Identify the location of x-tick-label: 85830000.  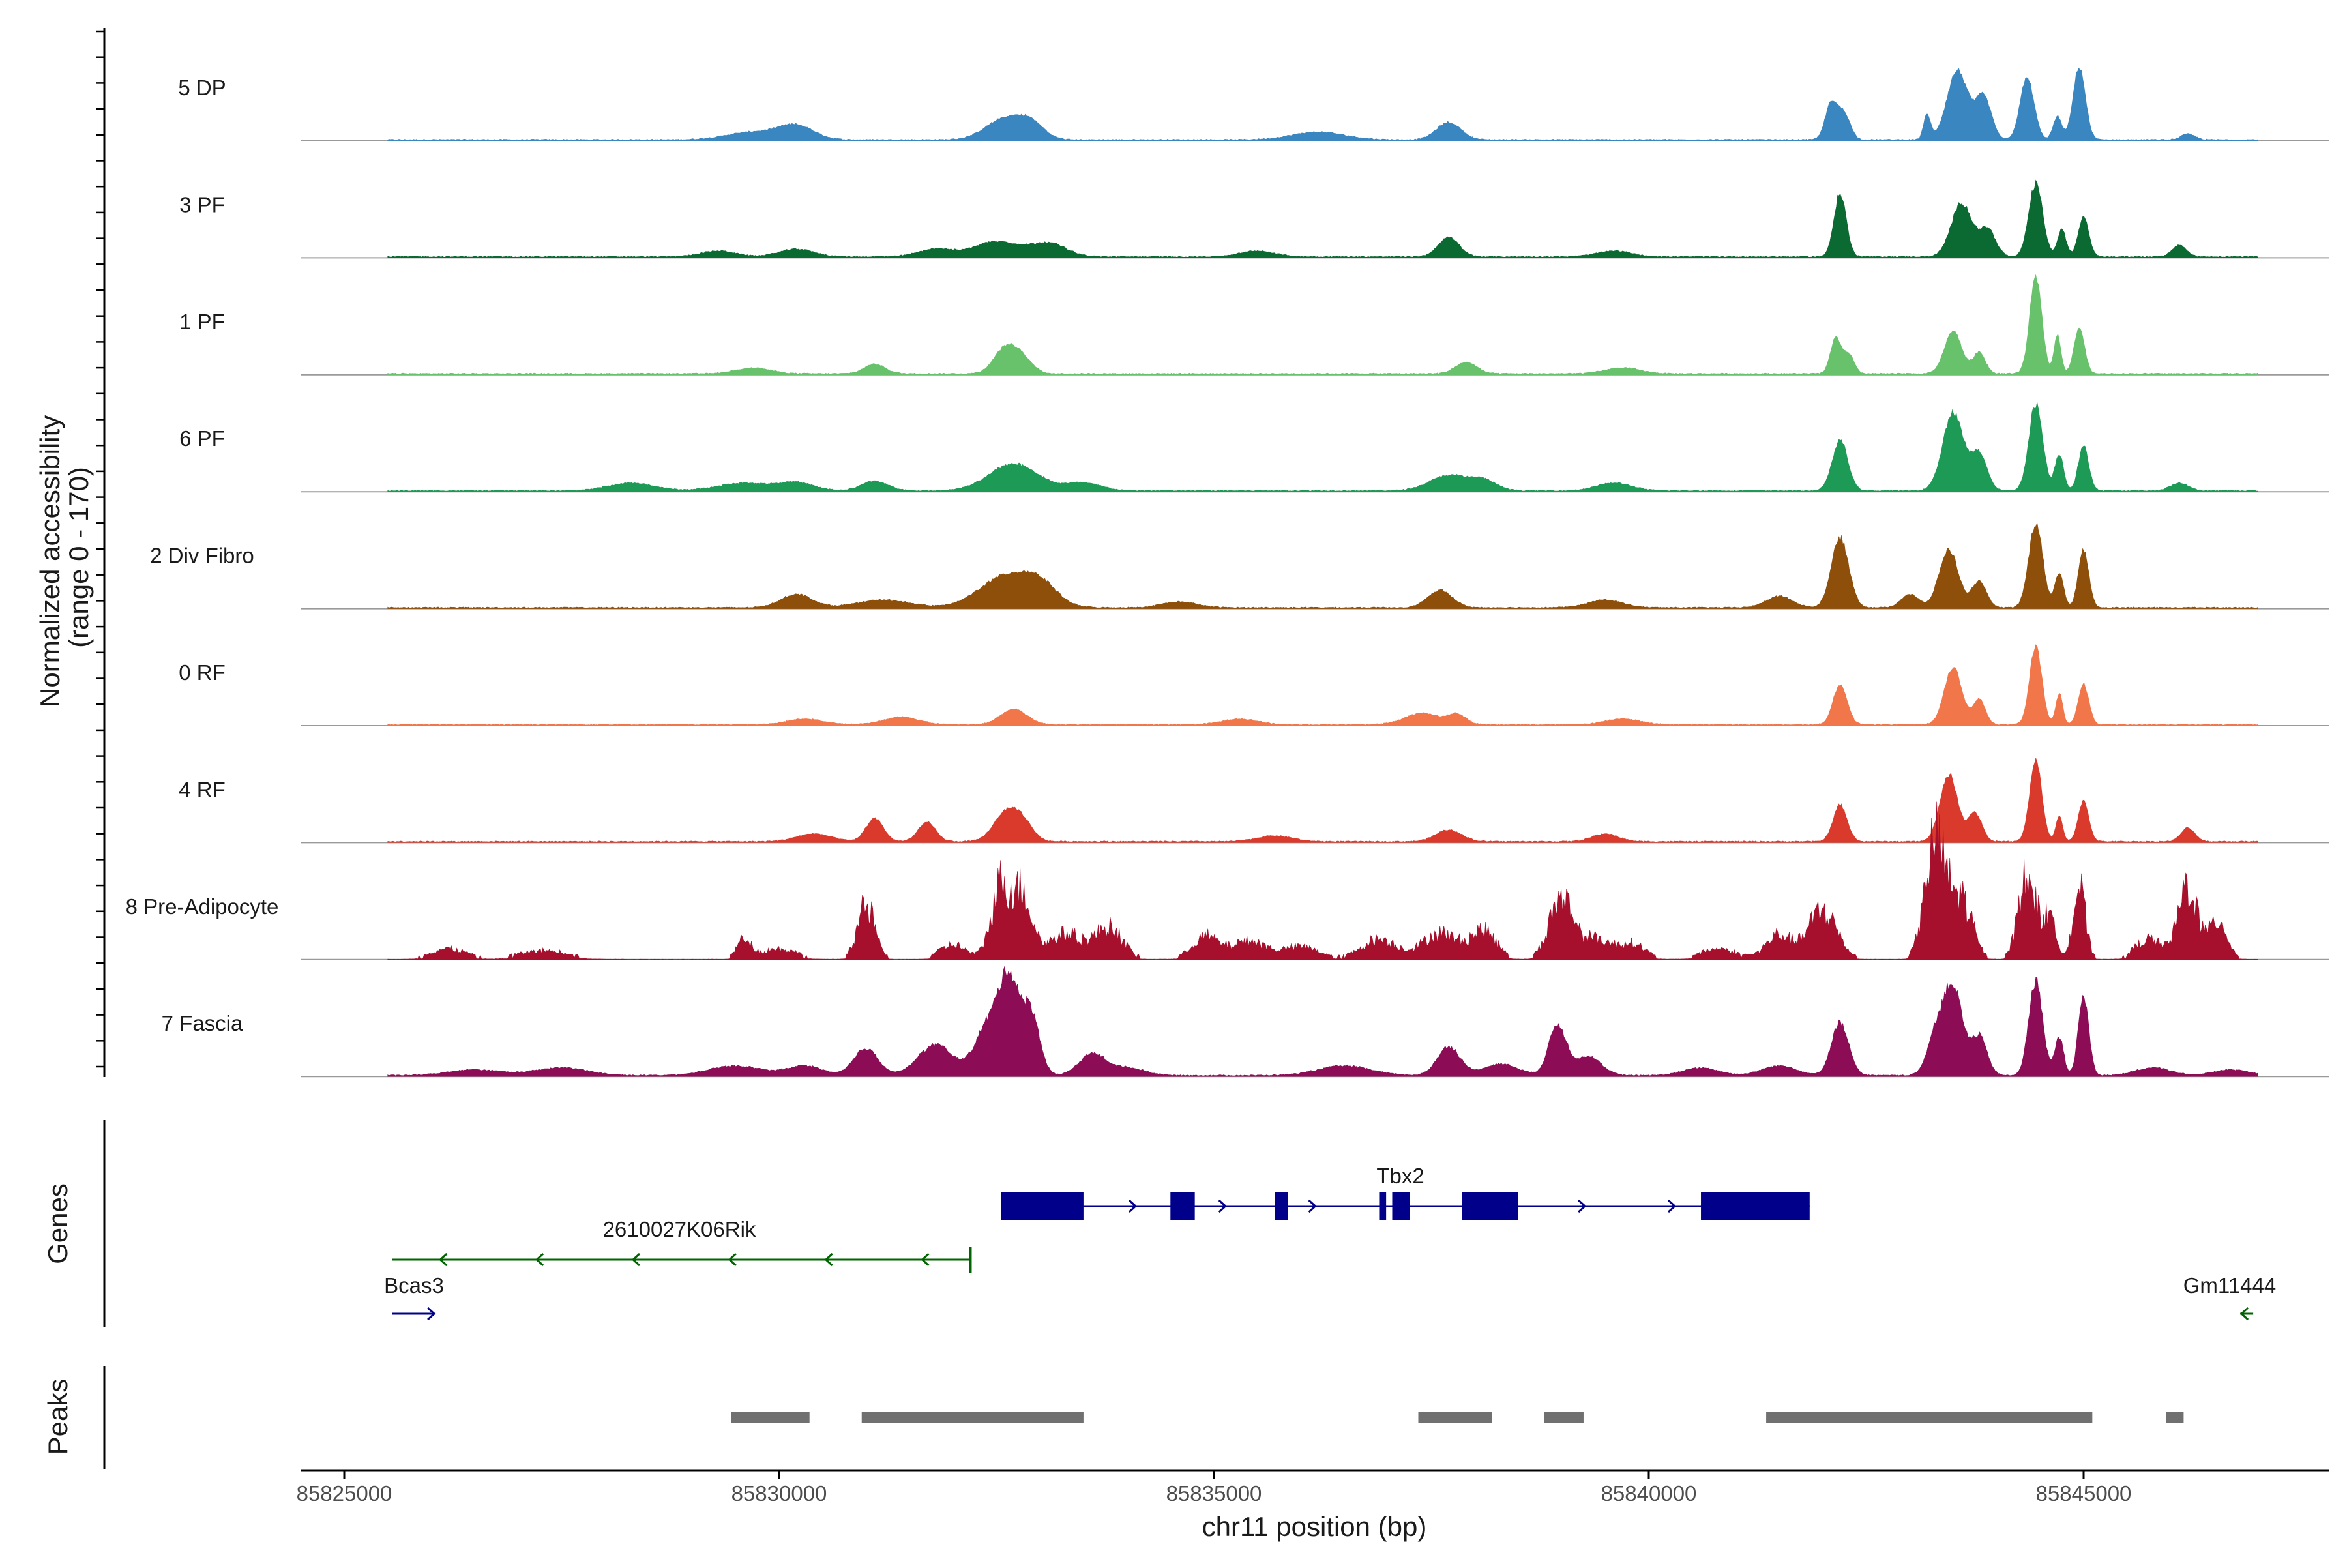
(779, 1493).